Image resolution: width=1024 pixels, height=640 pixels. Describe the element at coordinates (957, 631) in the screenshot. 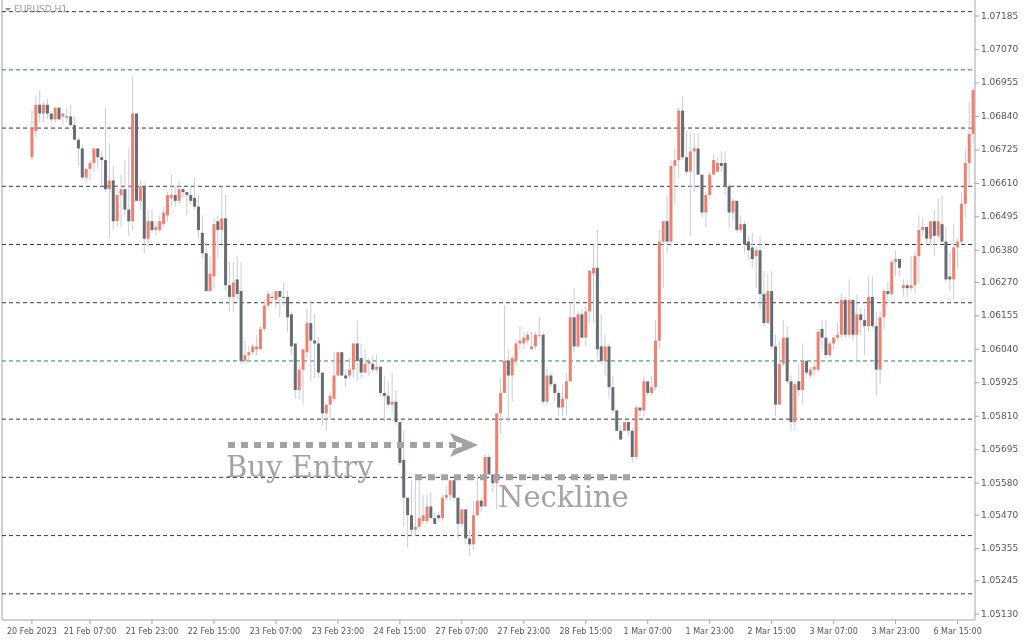

I see `x-tick-label: 6 Mar 15:00` at that location.